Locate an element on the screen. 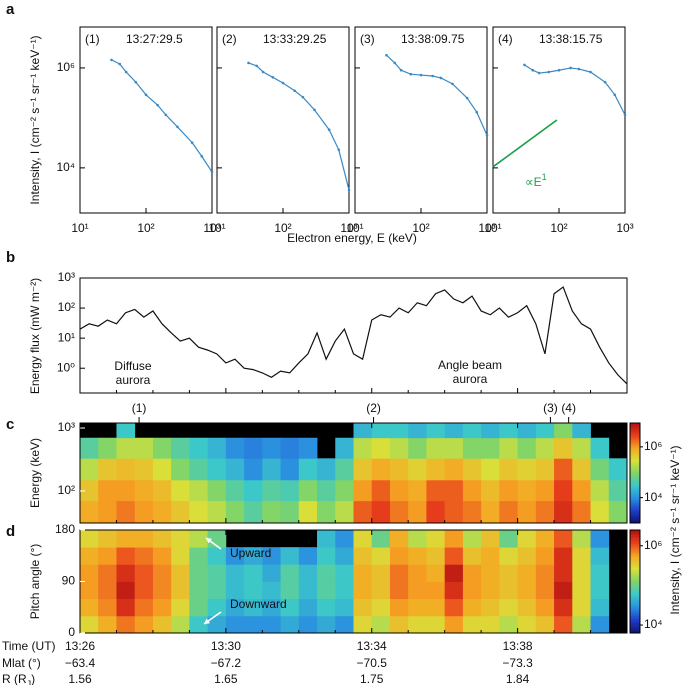 Image resolution: width=685 pixels, height=685 pixels. r-value: 1.56 is located at coordinates (80, 678).